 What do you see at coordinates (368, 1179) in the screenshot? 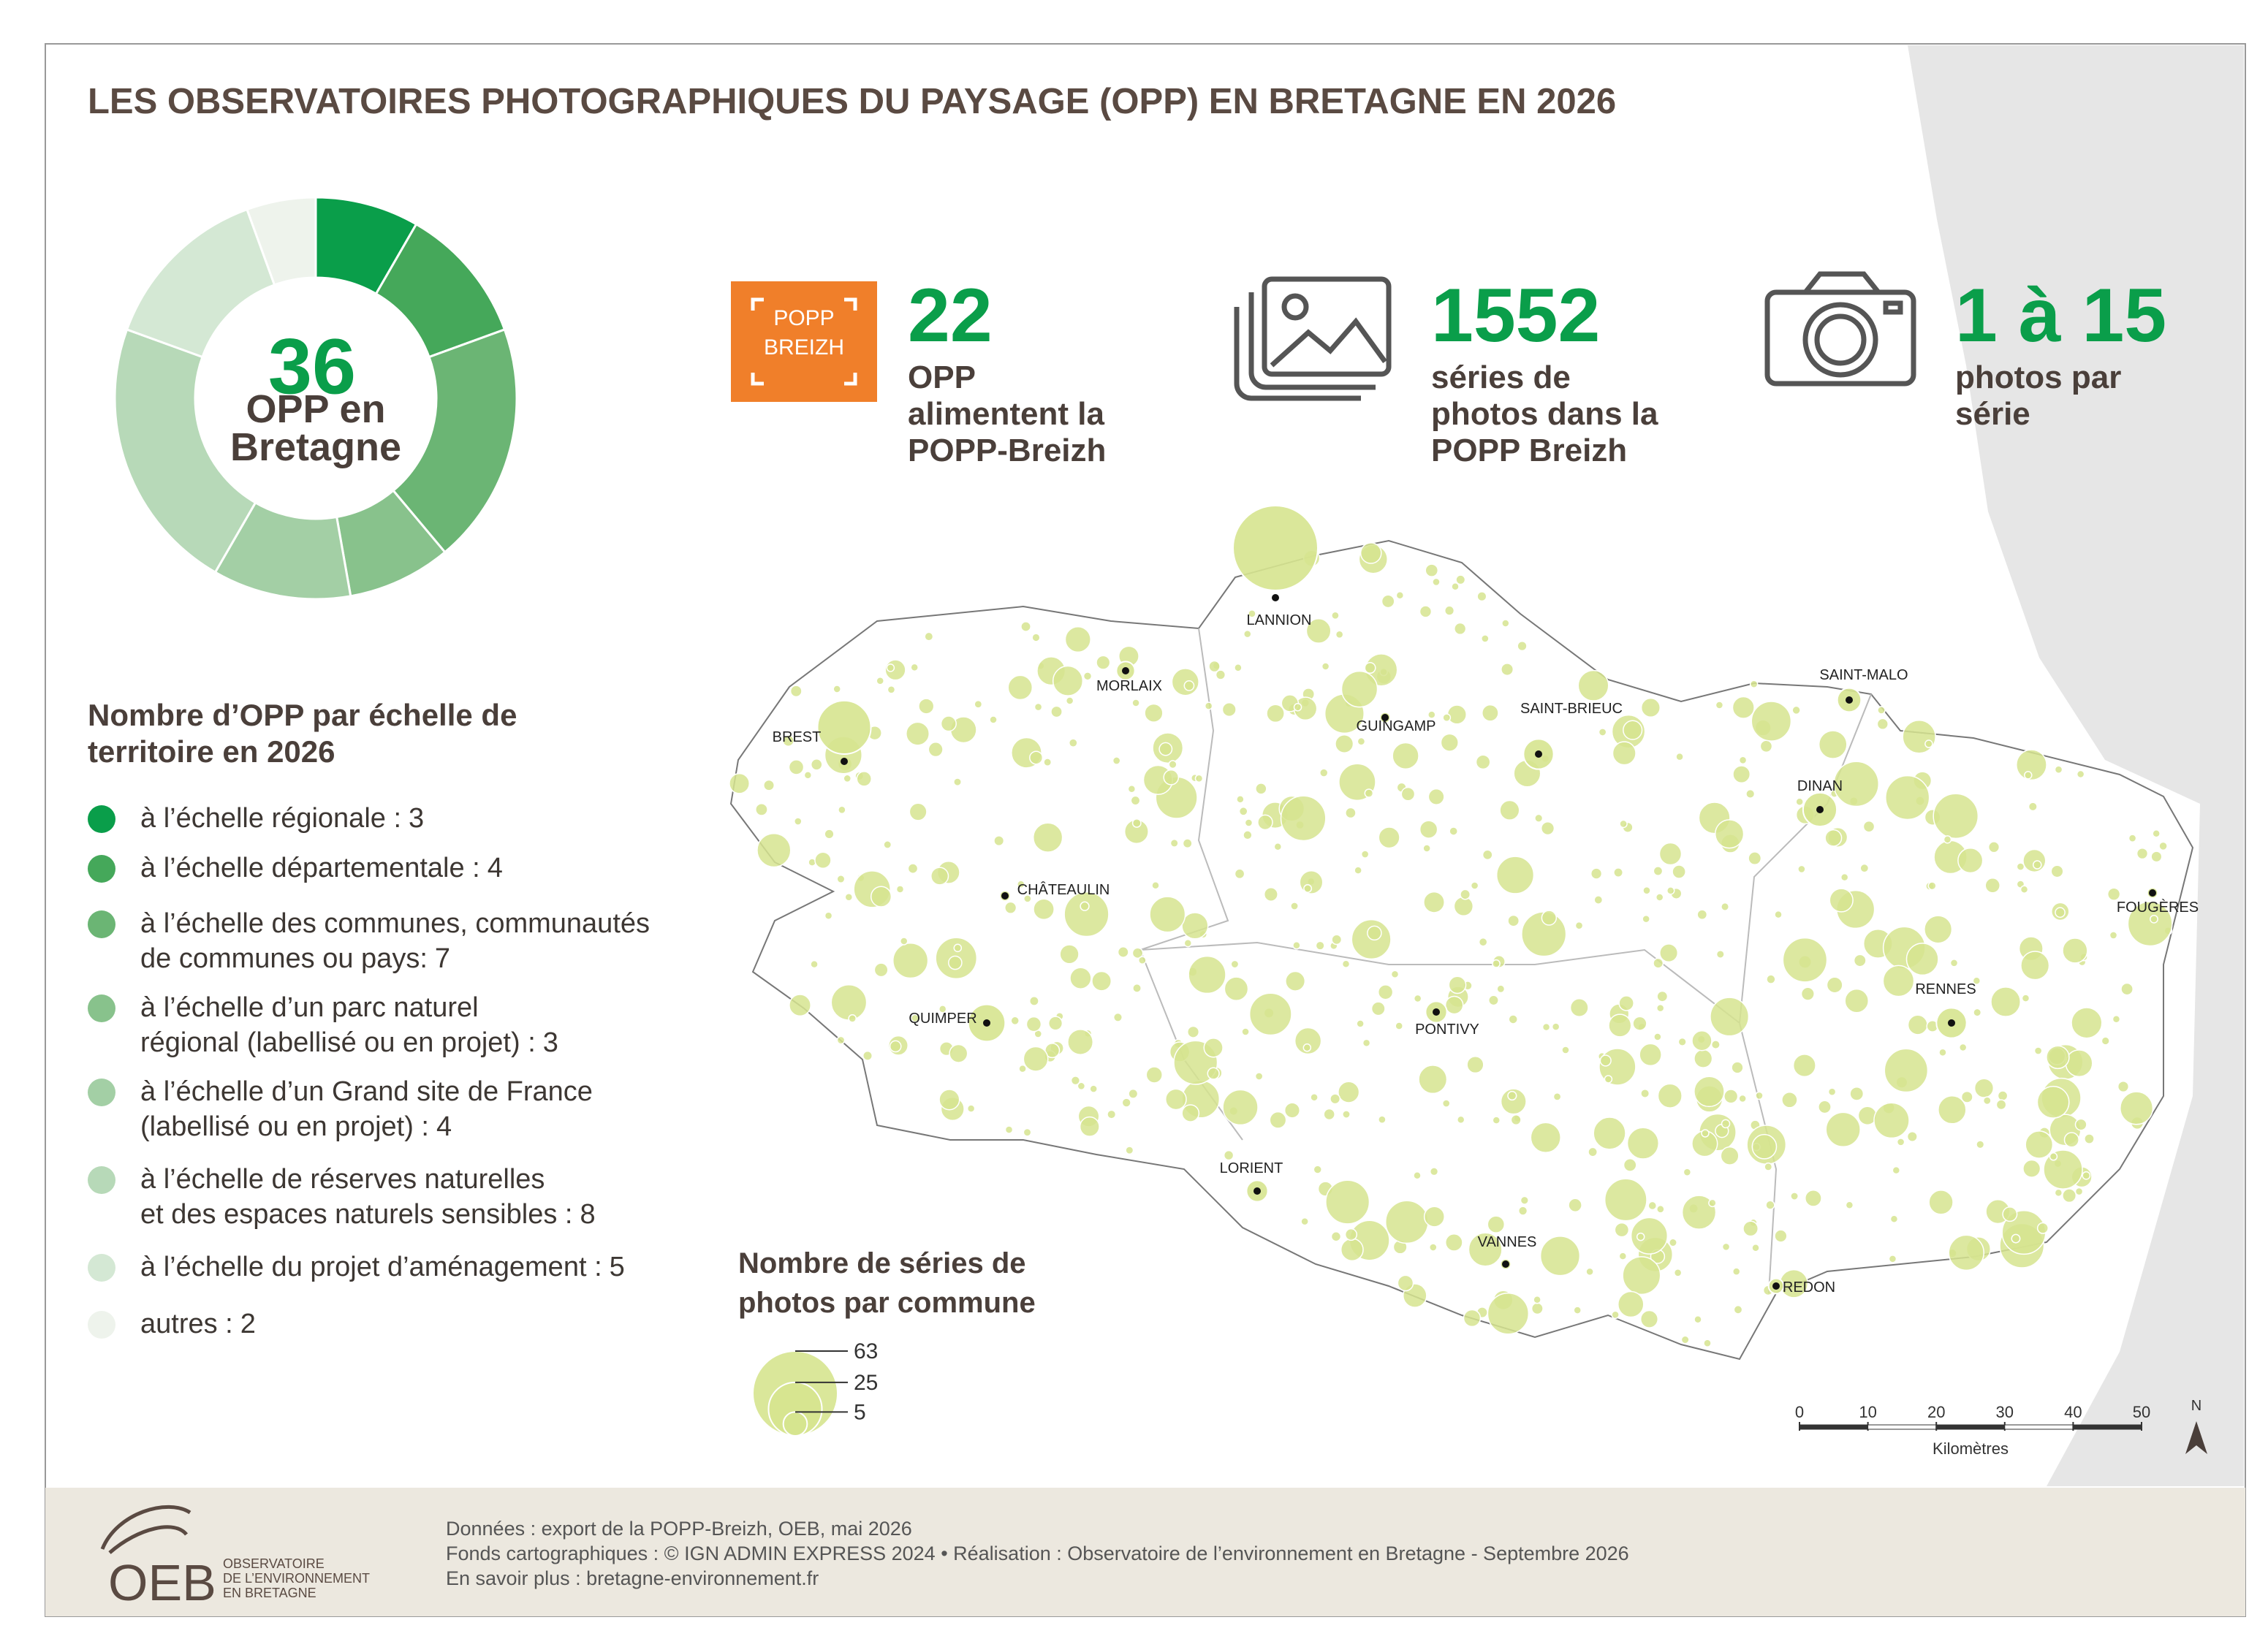
I see `legend-line: à l’échelle de réserves naturelles` at bounding box center [368, 1179].